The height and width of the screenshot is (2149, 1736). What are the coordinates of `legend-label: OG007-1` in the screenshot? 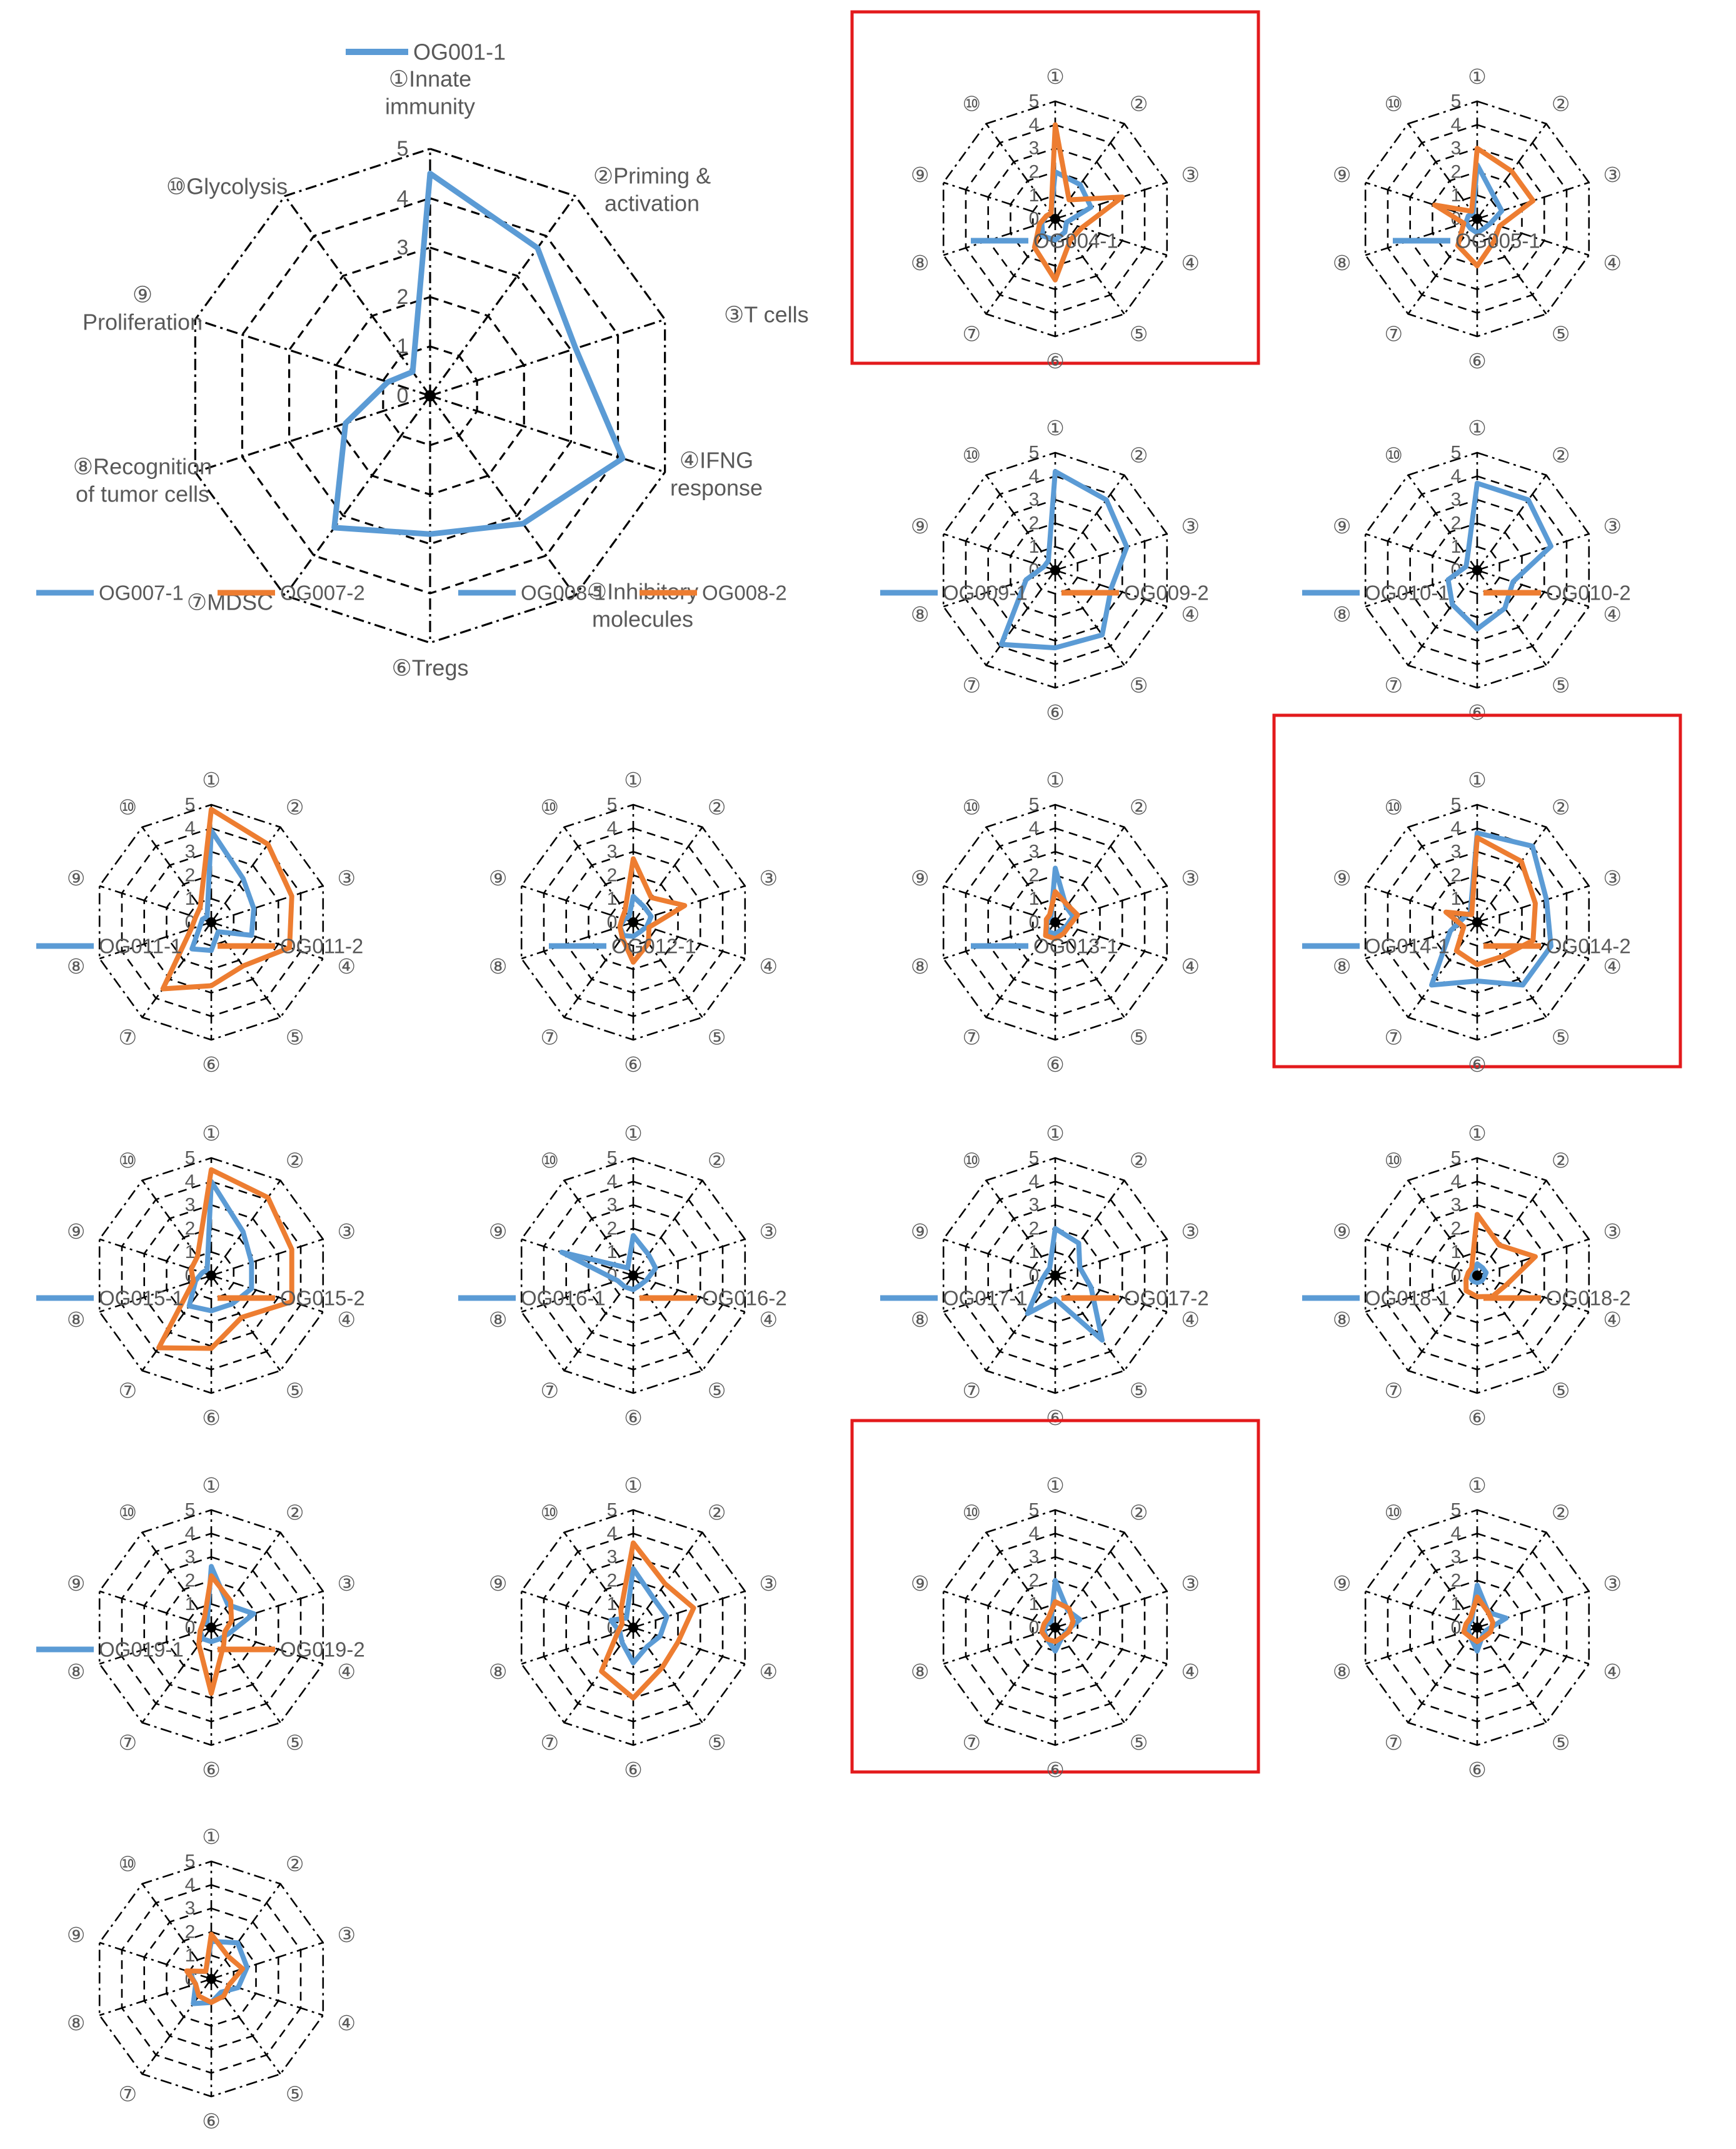 It's located at (141, 593).